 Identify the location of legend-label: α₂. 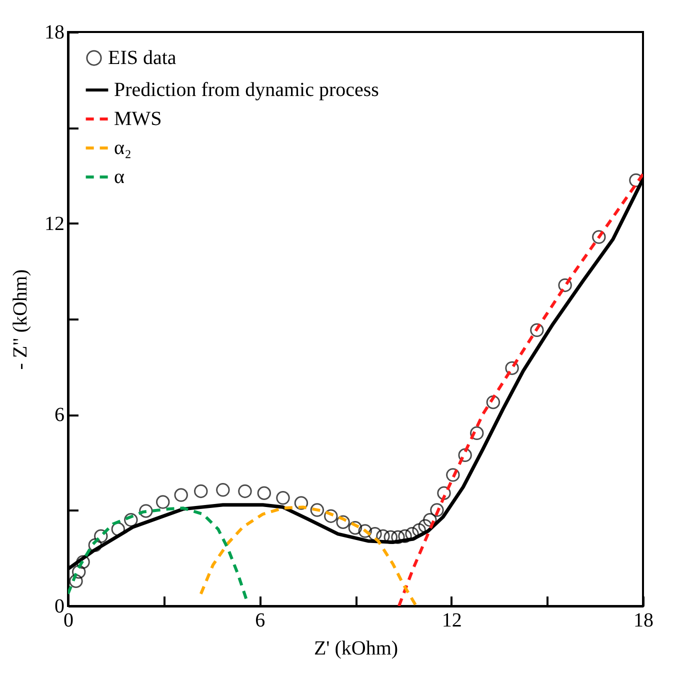
(123, 148).